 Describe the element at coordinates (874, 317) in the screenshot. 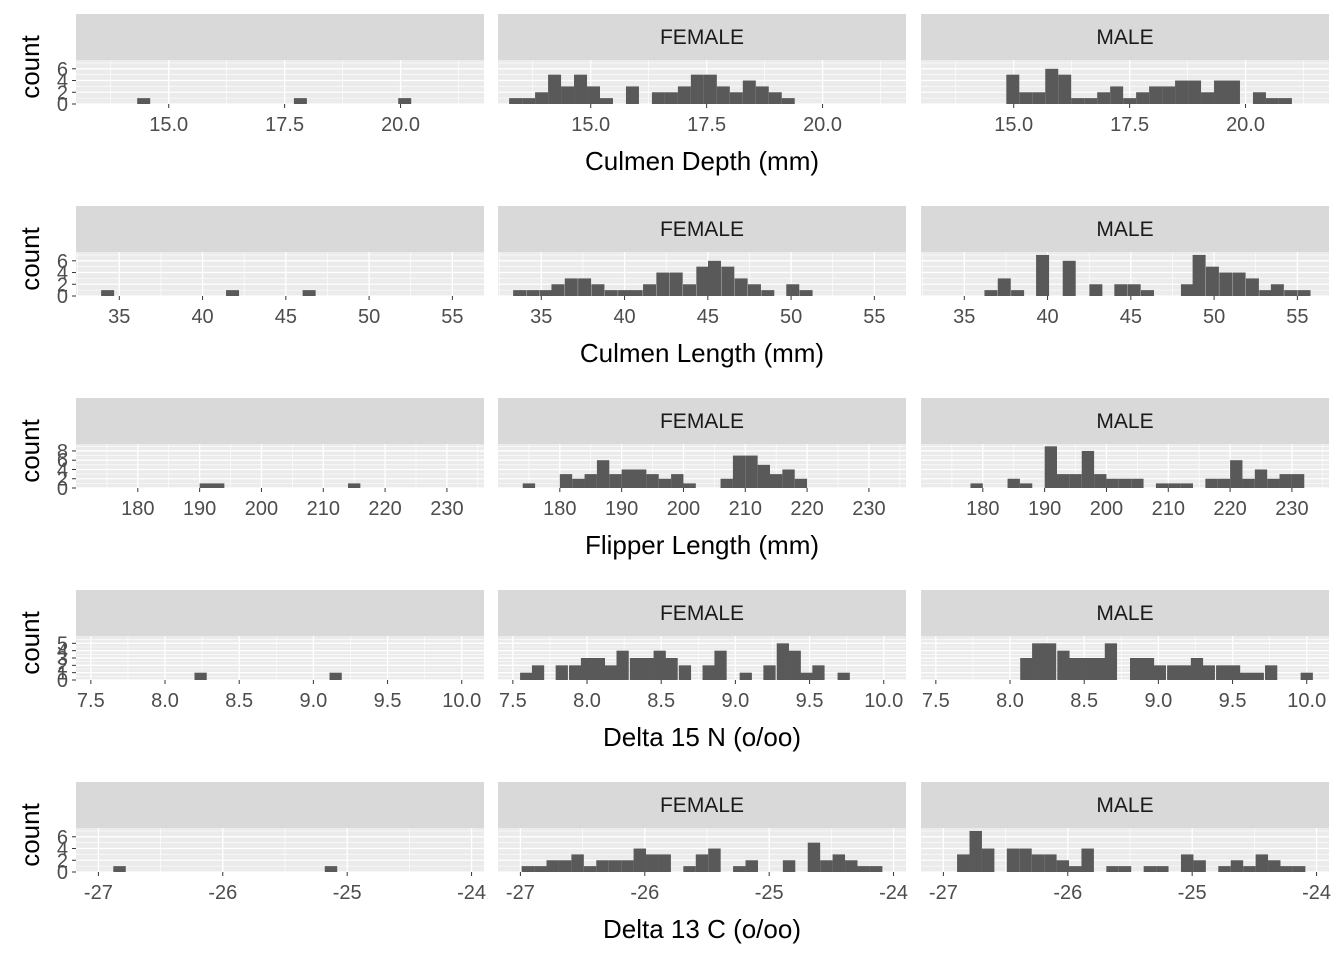

I see `x-tick-label: 55` at that location.